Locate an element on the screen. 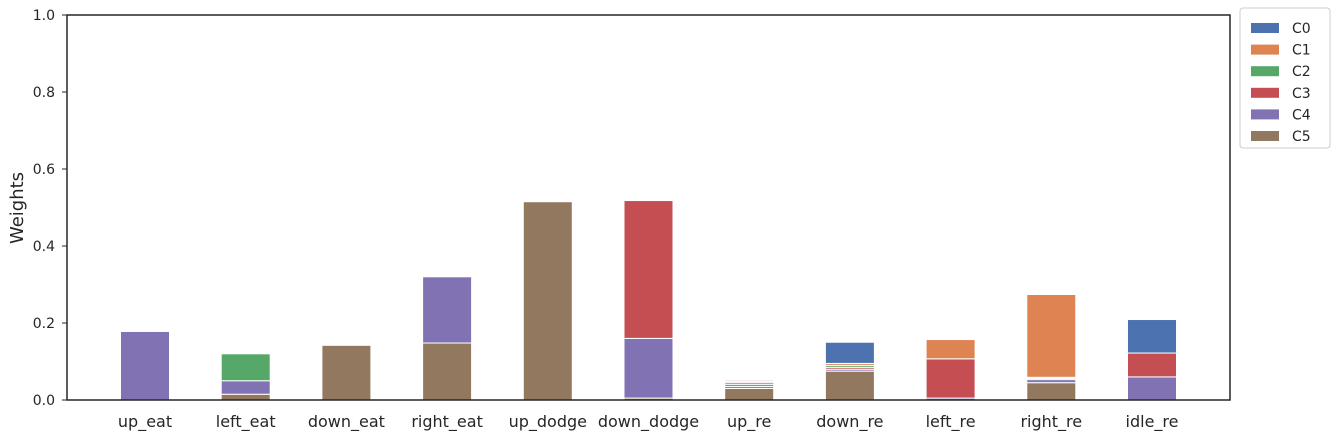 The image size is (1338, 442). x-tick-label-down_eat: down_eat is located at coordinates (346, 422).